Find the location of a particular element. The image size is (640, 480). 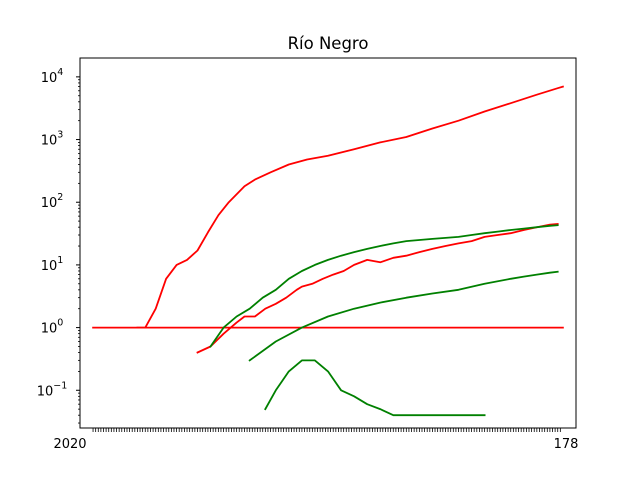

y-tick-label-5: 10³ is located at coordinates (52, 139).